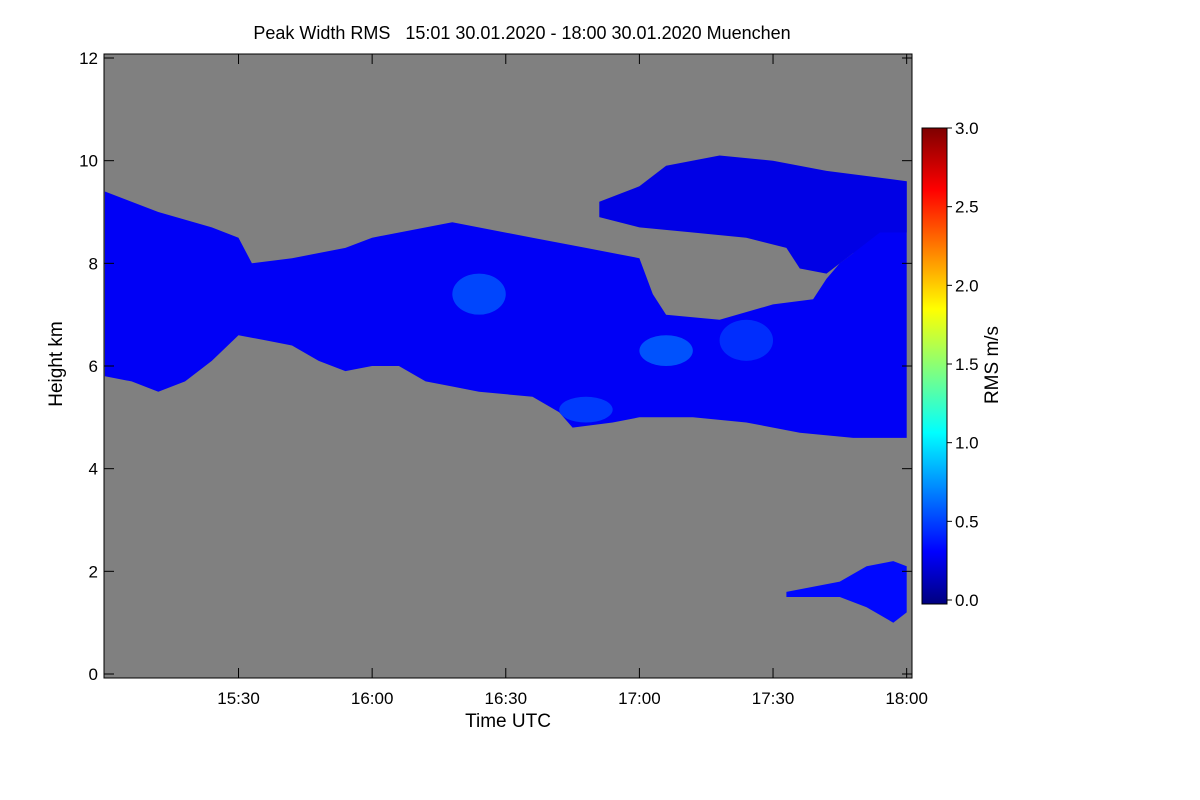  I want to click on colorbar-label: RMS m/s, so click(992, 365).